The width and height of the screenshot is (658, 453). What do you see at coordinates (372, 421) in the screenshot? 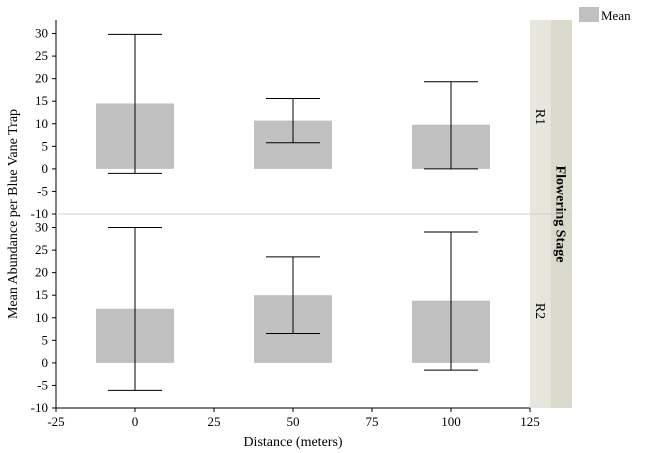
I see `x-tick-label: 75` at bounding box center [372, 421].